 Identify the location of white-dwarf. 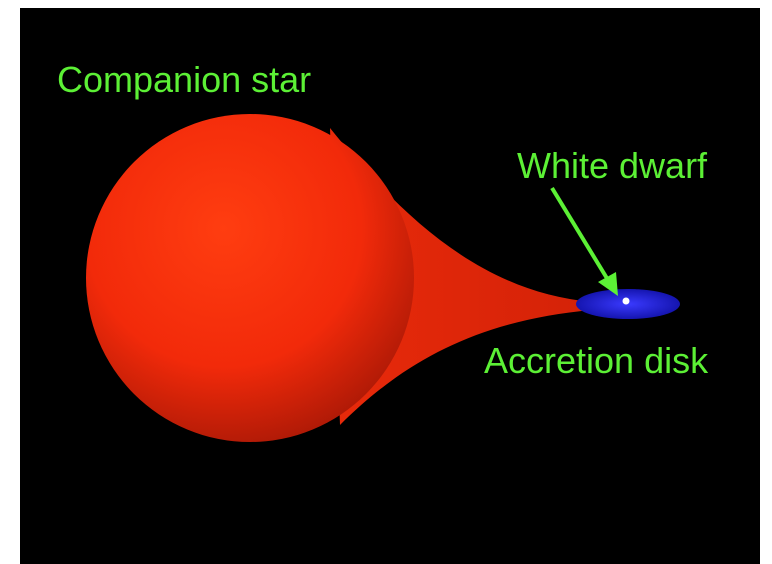
(626, 301).